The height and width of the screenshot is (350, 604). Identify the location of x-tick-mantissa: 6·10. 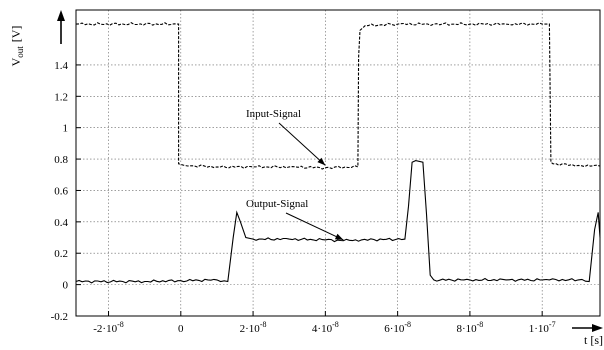
(394, 329).